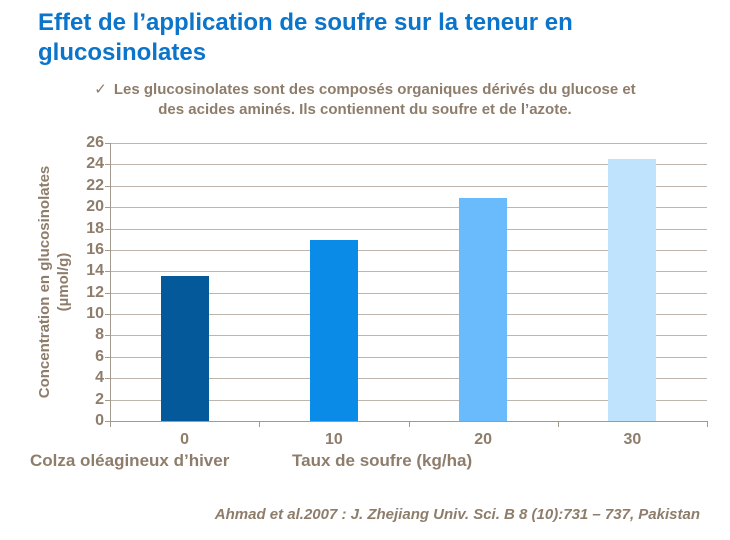 The height and width of the screenshot is (540, 730). What do you see at coordinates (483, 439) in the screenshot?
I see `x-tick-label: 20` at bounding box center [483, 439].